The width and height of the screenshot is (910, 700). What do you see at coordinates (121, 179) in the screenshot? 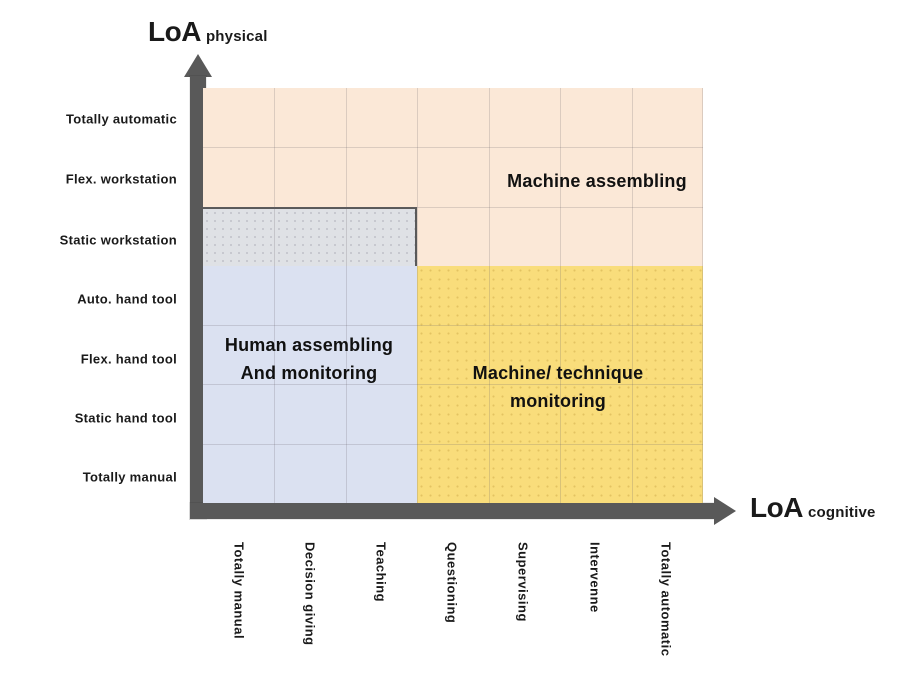
I see `y-axis-label-flex-workstation: Flex. workstation` at bounding box center [121, 179].